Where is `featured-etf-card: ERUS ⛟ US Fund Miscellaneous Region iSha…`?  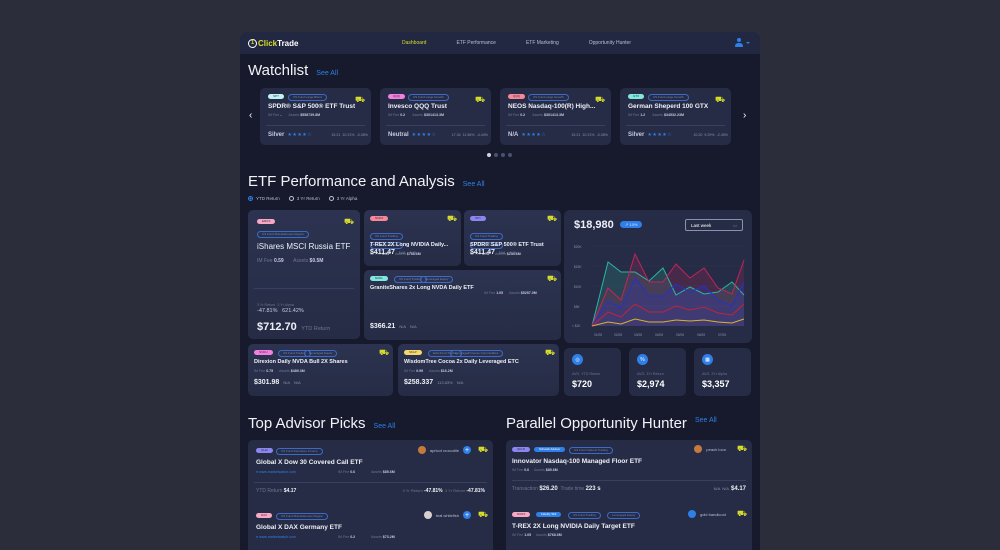
featured-etf-card: ERUS ⛟ US Fund Miscellaneous Region iSha… is located at coordinates (304, 274).